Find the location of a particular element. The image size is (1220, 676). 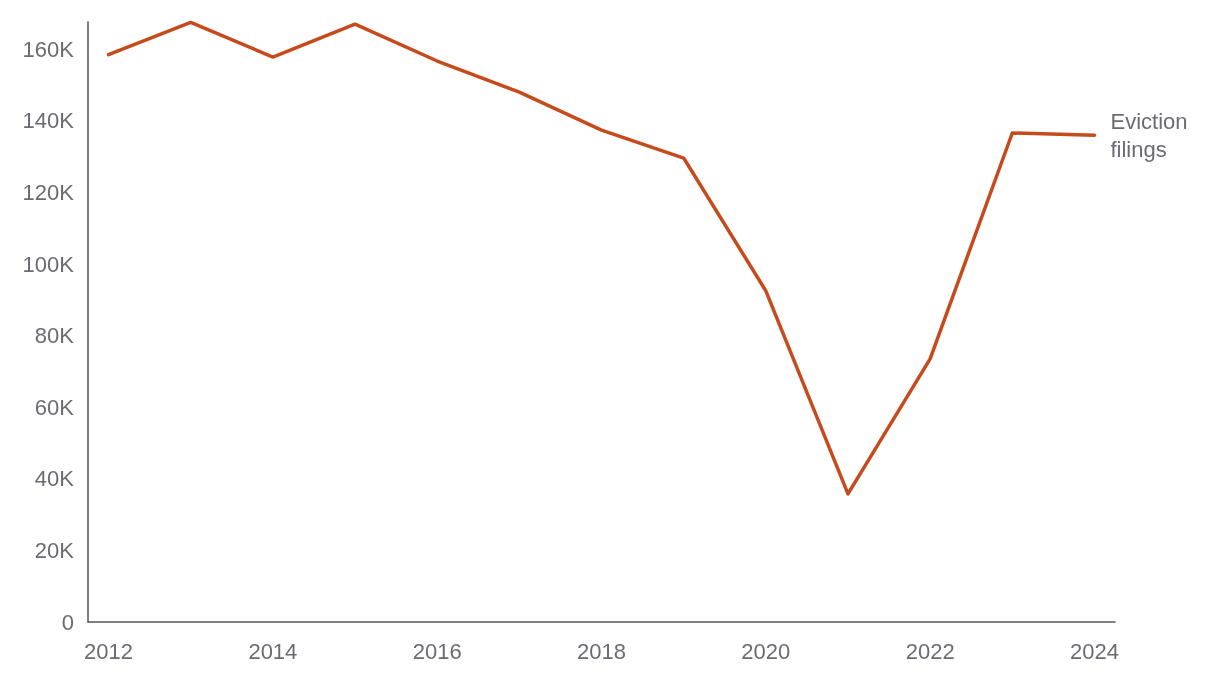

x-tick-label: 2020 is located at coordinates (766, 651).